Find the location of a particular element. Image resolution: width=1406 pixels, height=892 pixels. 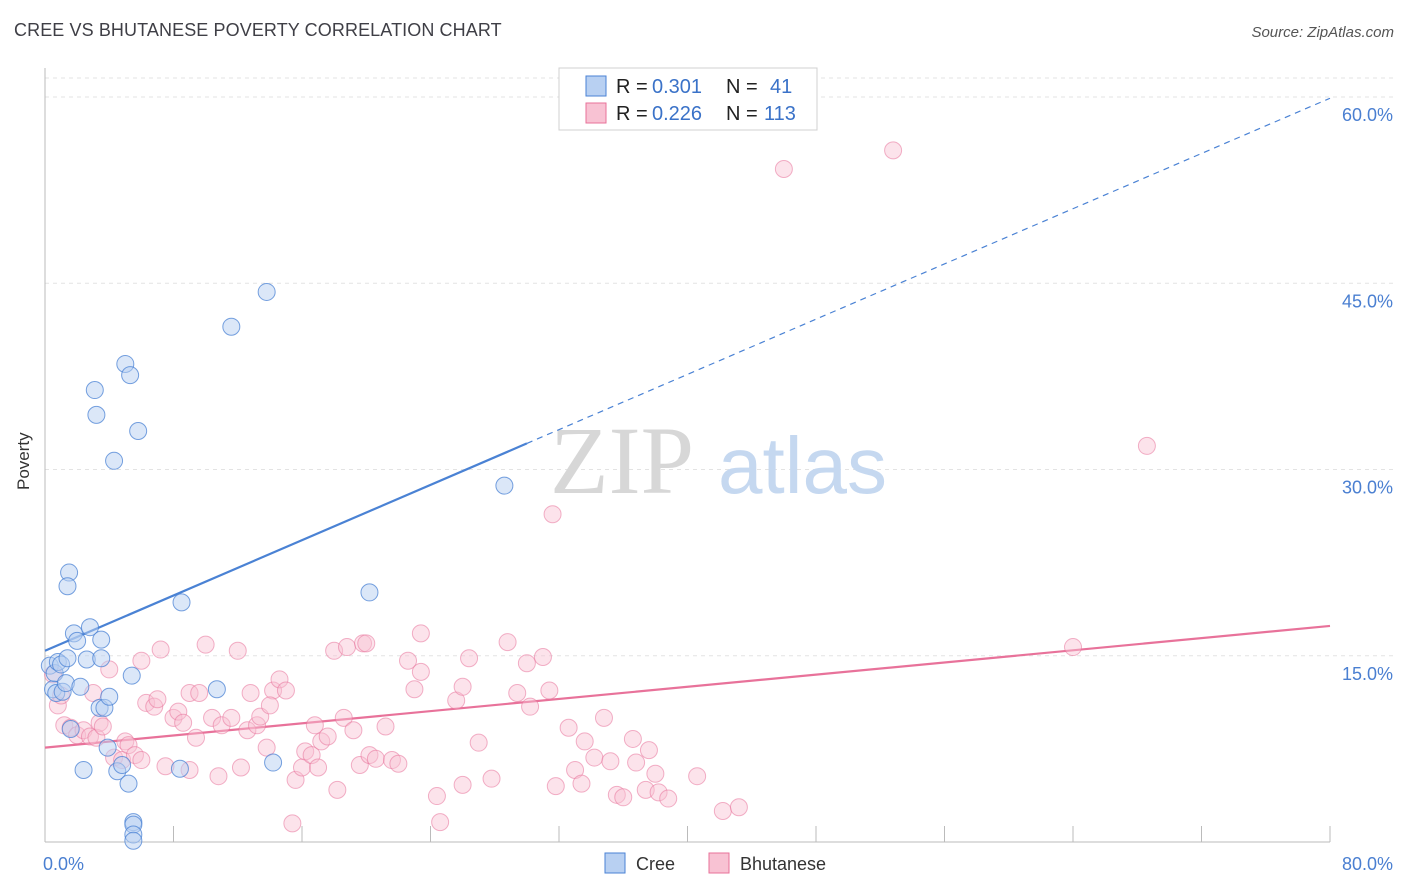

legend-cree-n-value: 41 is located at coordinates (781, 87).